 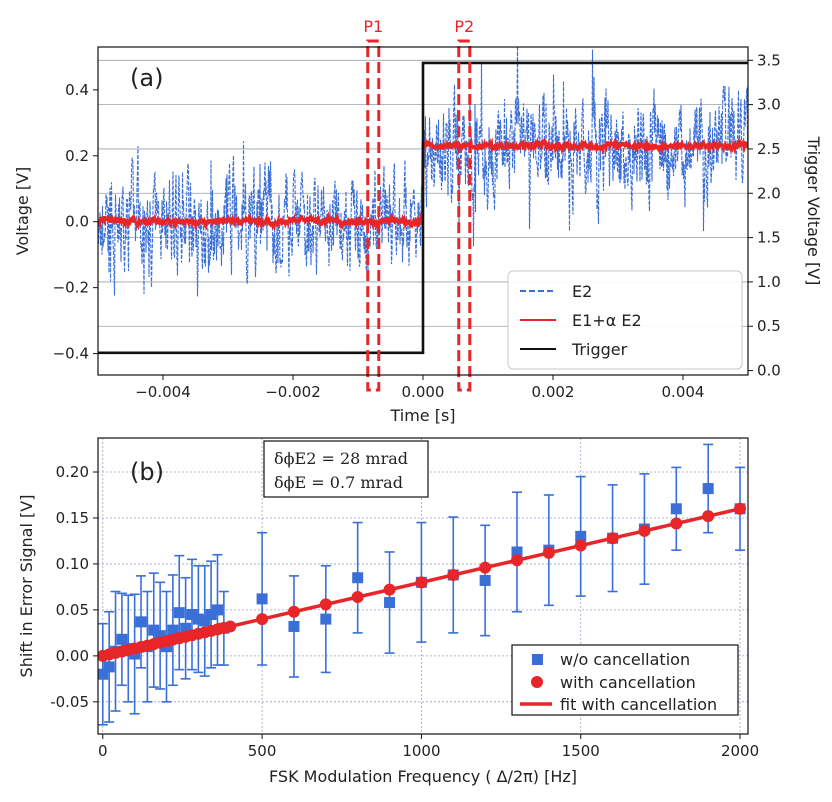 I want to click on y-tick-label-b: 0.15, so click(x=72, y=518).